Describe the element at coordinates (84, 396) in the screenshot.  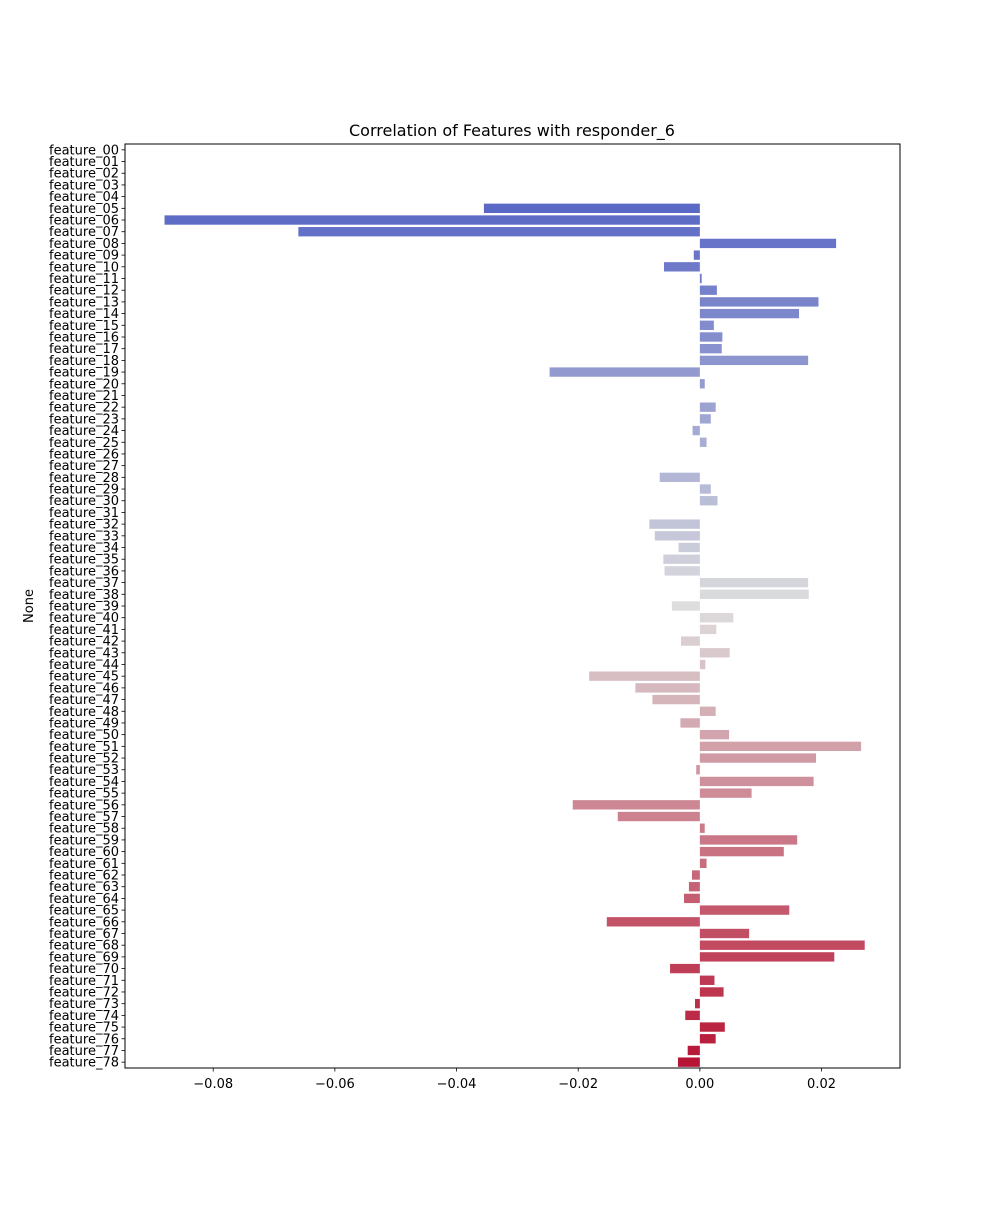
I see `y-tick-label: feature_21` at that location.